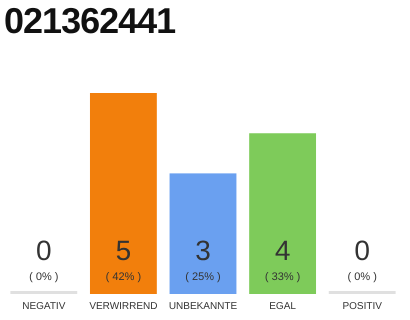 The width and height of the screenshot is (410, 320). What do you see at coordinates (282, 259) in the screenshot?
I see `data-label: 4 ( 33% )` at bounding box center [282, 259].